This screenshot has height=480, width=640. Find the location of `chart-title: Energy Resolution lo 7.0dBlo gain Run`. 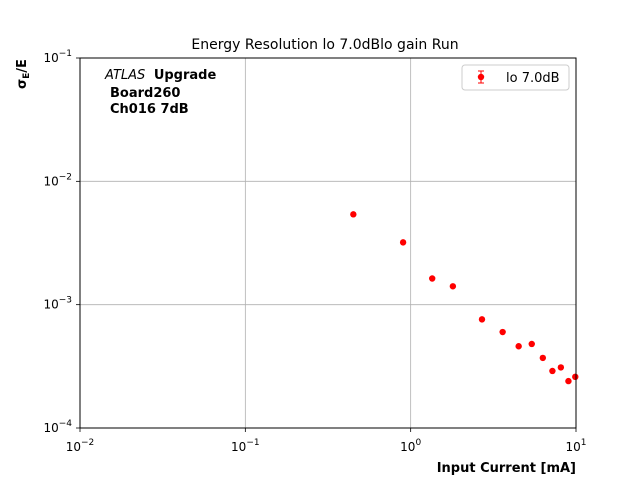

chart-title: Energy Resolution lo 7.0dBlo gain Run is located at coordinates (324, 45).